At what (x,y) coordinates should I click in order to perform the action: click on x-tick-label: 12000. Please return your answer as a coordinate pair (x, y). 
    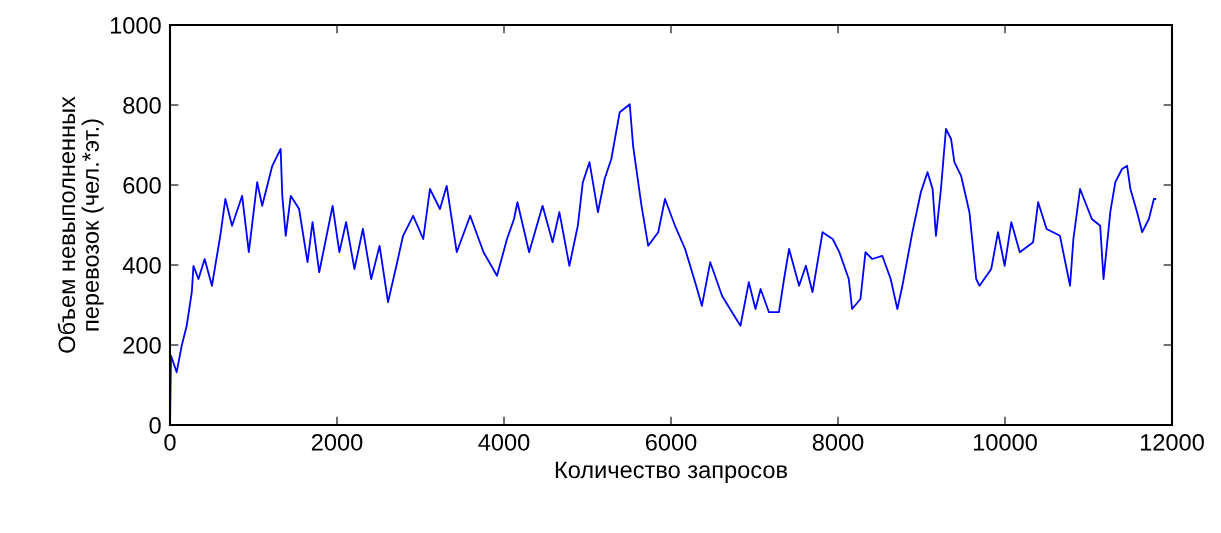
    Looking at the image, I should click on (1172, 442).